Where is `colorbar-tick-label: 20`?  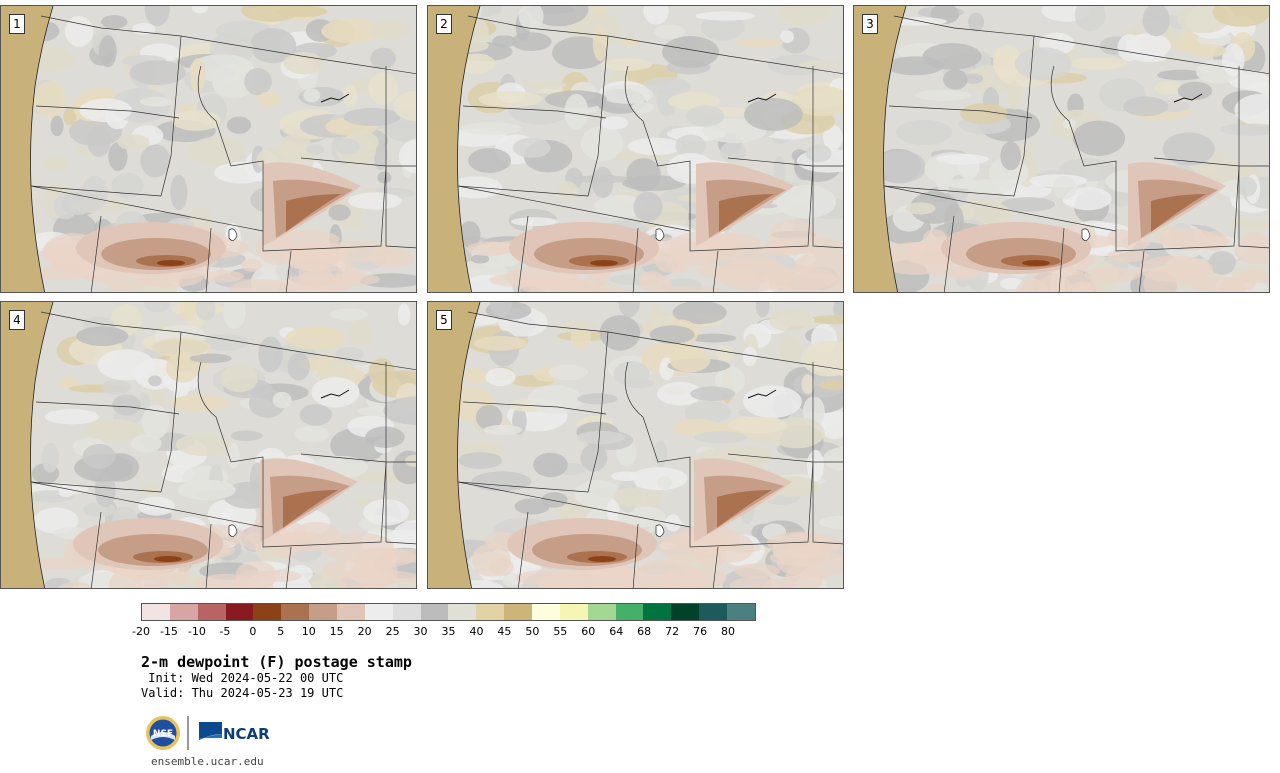
colorbar-tick-label: 20 is located at coordinates (364, 631).